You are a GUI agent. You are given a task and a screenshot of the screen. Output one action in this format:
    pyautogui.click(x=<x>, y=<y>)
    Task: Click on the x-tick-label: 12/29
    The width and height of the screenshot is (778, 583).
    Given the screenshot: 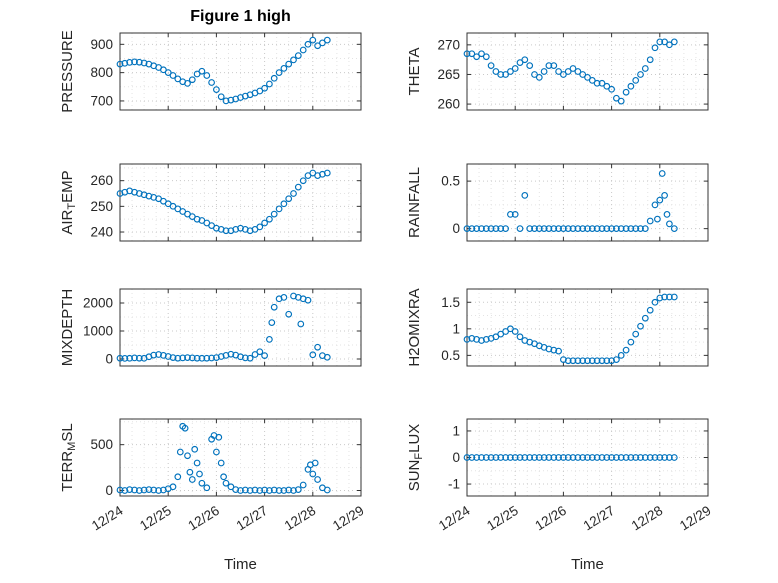 What is the action you would take?
    pyautogui.click(x=695, y=518)
    